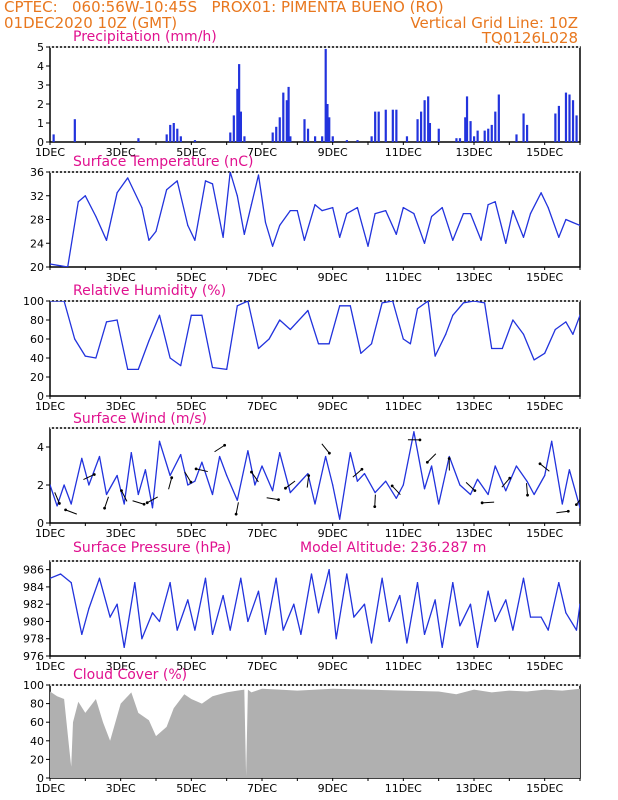  What do you see at coordinates (262, 533) in the screenshot?
I see `x-tick-label: 7DEC` at bounding box center [262, 533].